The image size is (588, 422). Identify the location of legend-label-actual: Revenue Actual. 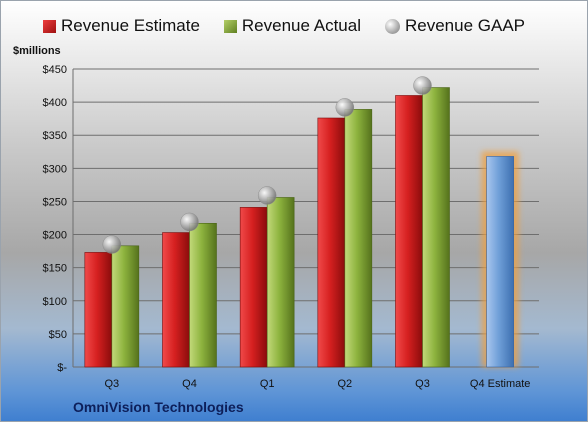
(301, 25).